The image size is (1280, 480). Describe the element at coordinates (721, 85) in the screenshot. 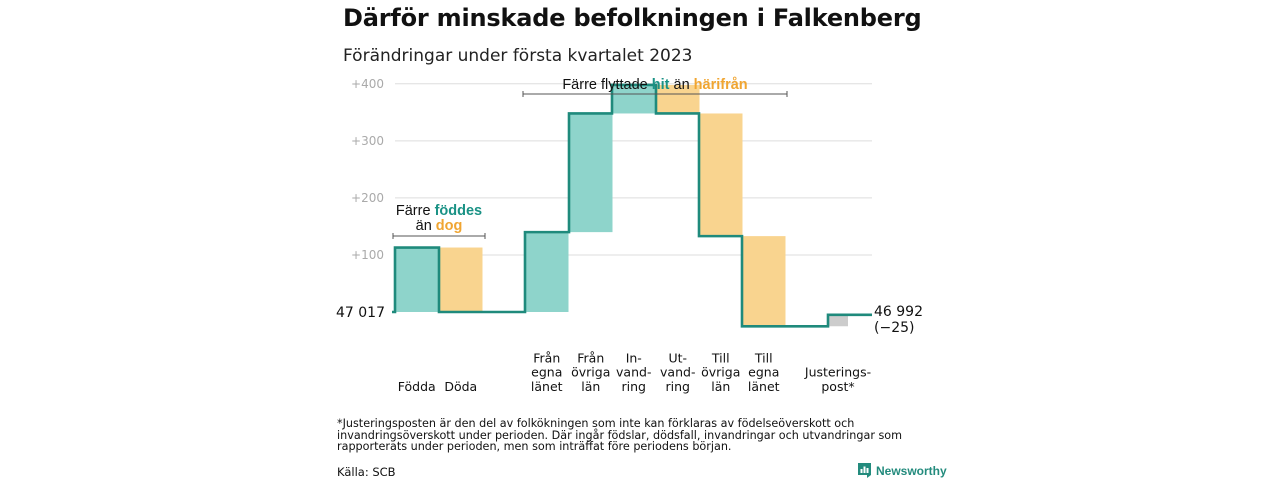

I see `annotation-text-part: härifrån` at that location.